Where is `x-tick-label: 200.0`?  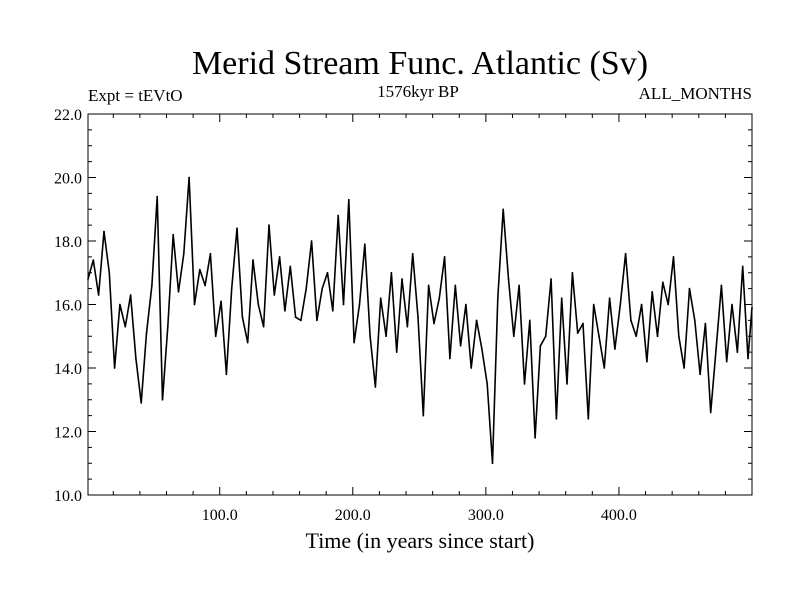
x-tick-label: 200.0 is located at coordinates (353, 515).